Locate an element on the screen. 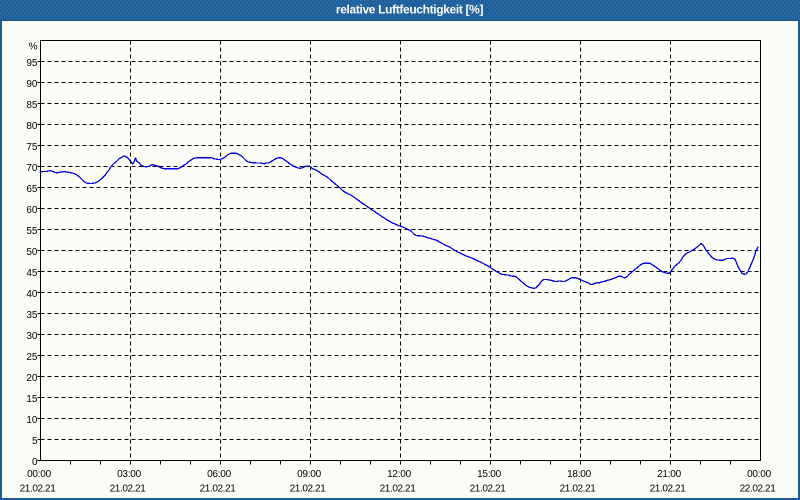  svg-text: 60 is located at coordinates (32, 210).